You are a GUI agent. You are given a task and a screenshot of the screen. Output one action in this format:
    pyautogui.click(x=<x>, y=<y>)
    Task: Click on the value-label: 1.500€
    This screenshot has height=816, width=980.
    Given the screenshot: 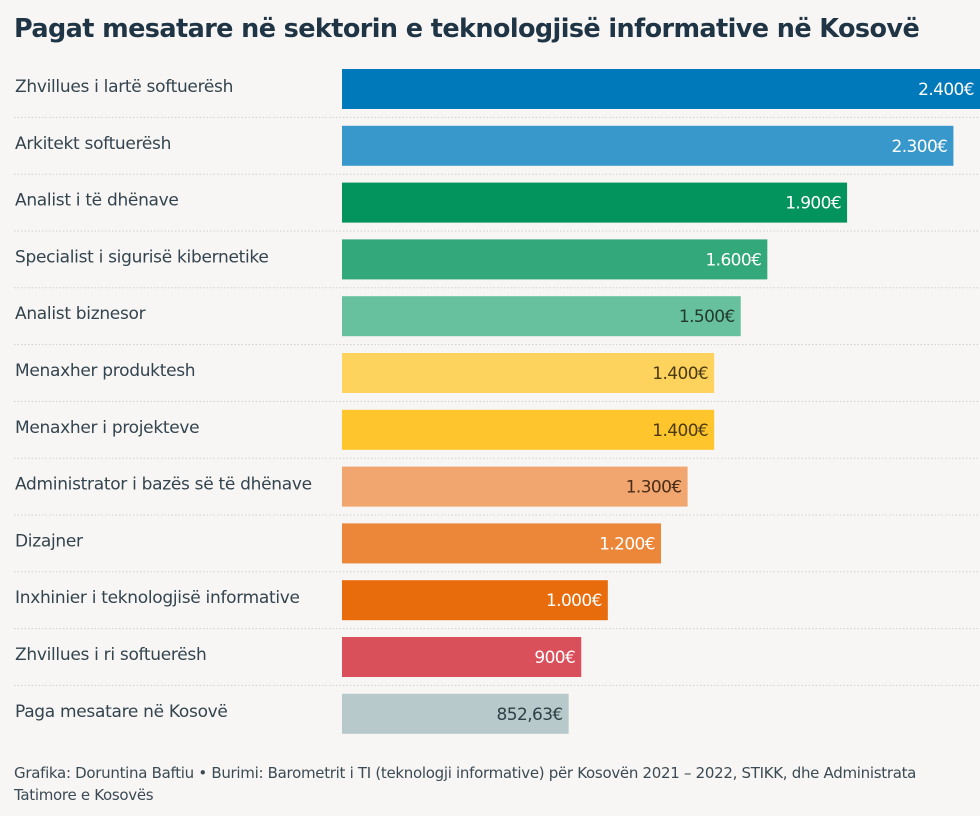 What is the action you would take?
    pyautogui.click(x=707, y=317)
    